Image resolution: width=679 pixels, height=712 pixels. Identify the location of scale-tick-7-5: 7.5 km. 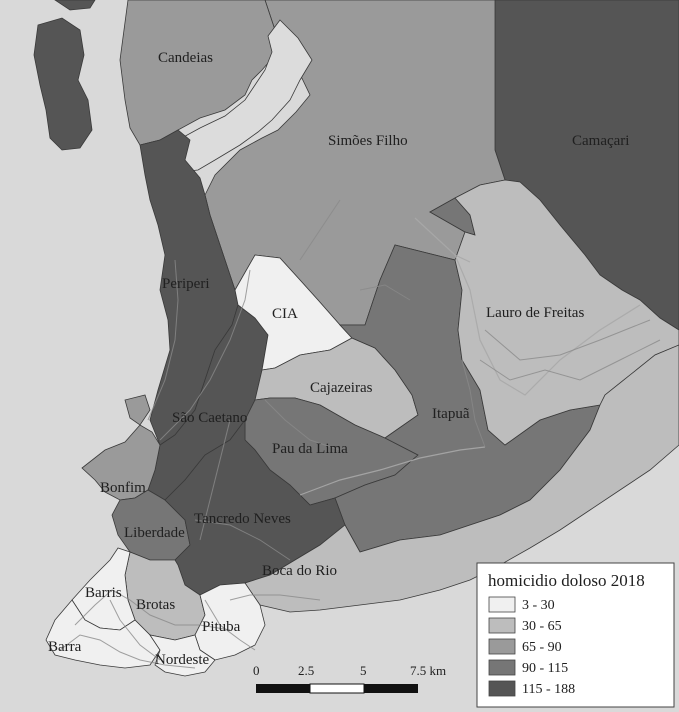
(428, 670).